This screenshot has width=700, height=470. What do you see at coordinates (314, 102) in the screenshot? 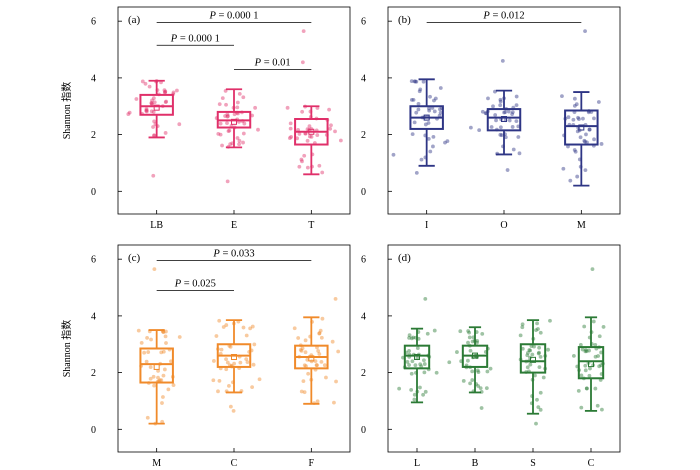
I see `box-T` at bounding box center [314, 102].